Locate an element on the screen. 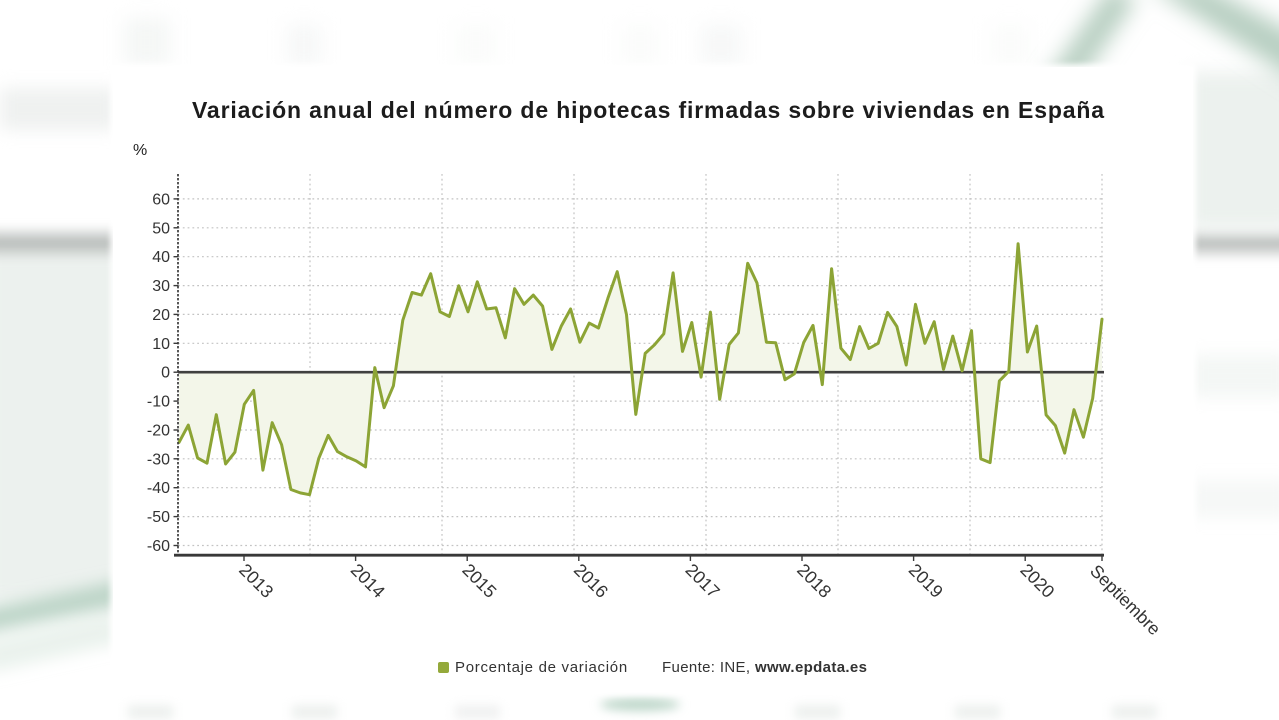 Image resolution: width=1279 pixels, height=720 pixels. svg-text: 2018 is located at coordinates (814, 581).